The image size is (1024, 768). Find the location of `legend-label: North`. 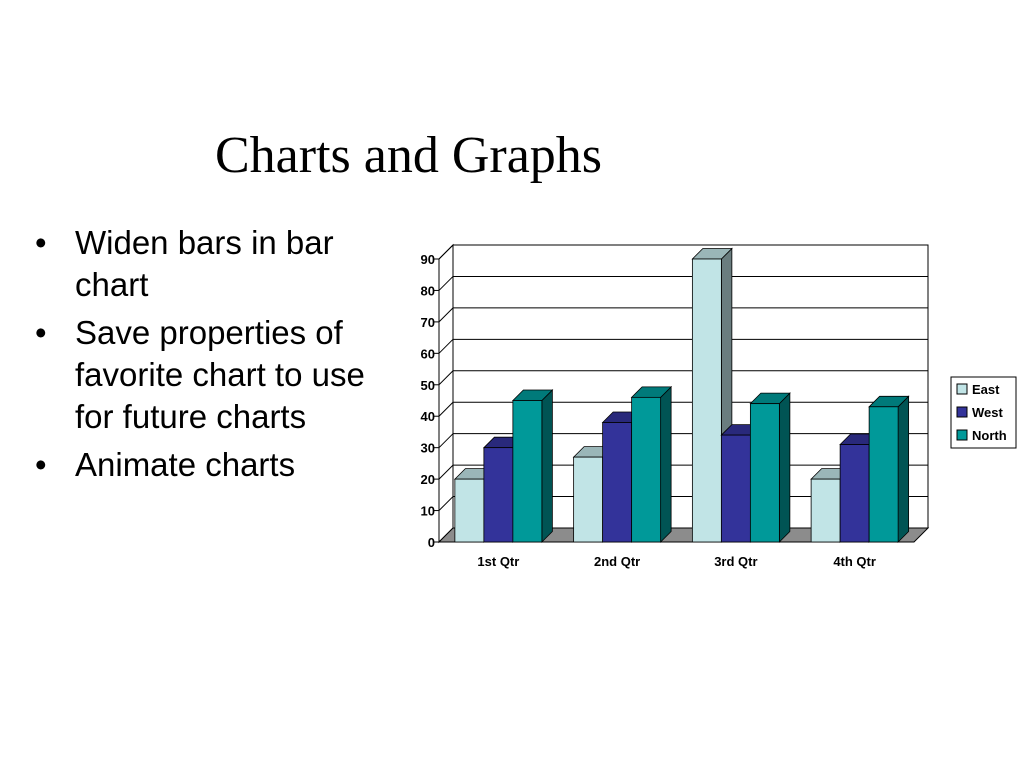

legend-label: North is located at coordinates (989, 435).